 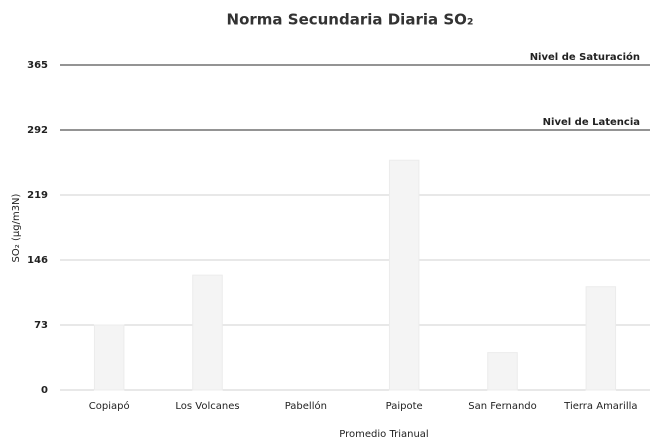 What do you see at coordinates (37, 130) in the screenshot?
I see `y-tick-label: 292` at bounding box center [37, 130].